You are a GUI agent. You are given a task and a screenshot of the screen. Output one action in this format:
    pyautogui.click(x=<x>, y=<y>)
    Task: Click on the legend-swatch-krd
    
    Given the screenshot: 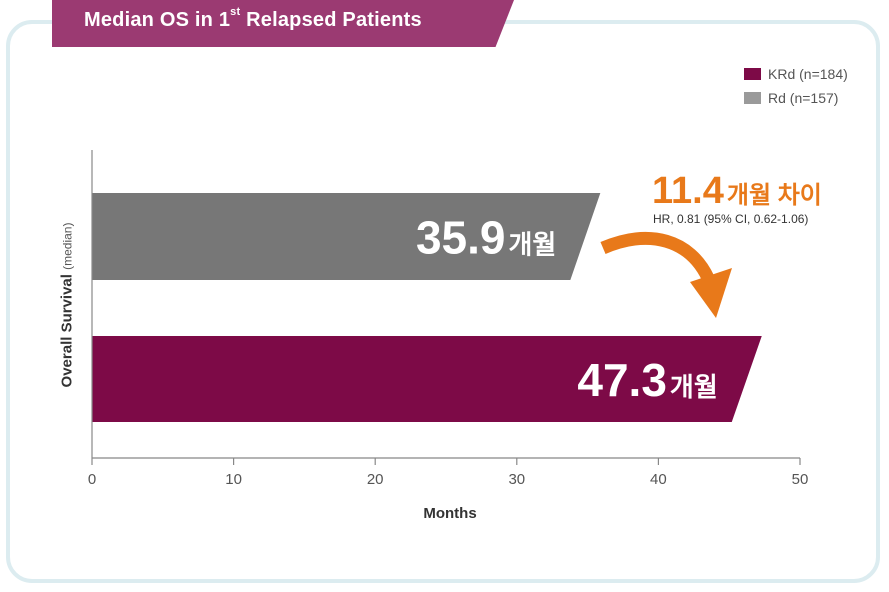 What is the action you would take?
    pyautogui.click(x=752, y=74)
    